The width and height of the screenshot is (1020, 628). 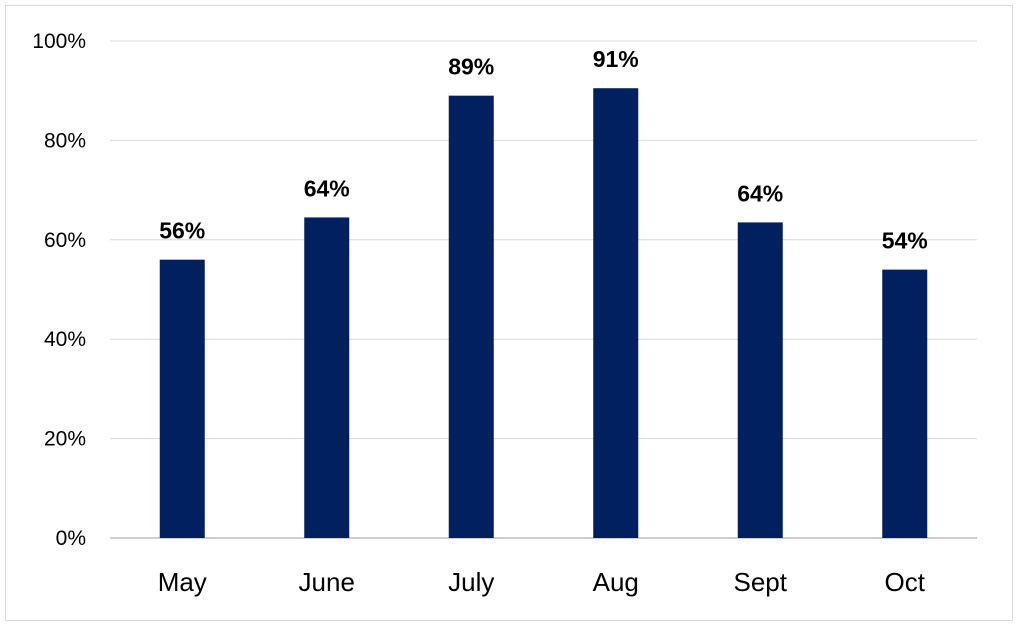 I want to click on category-label-may: May, so click(x=182, y=582).